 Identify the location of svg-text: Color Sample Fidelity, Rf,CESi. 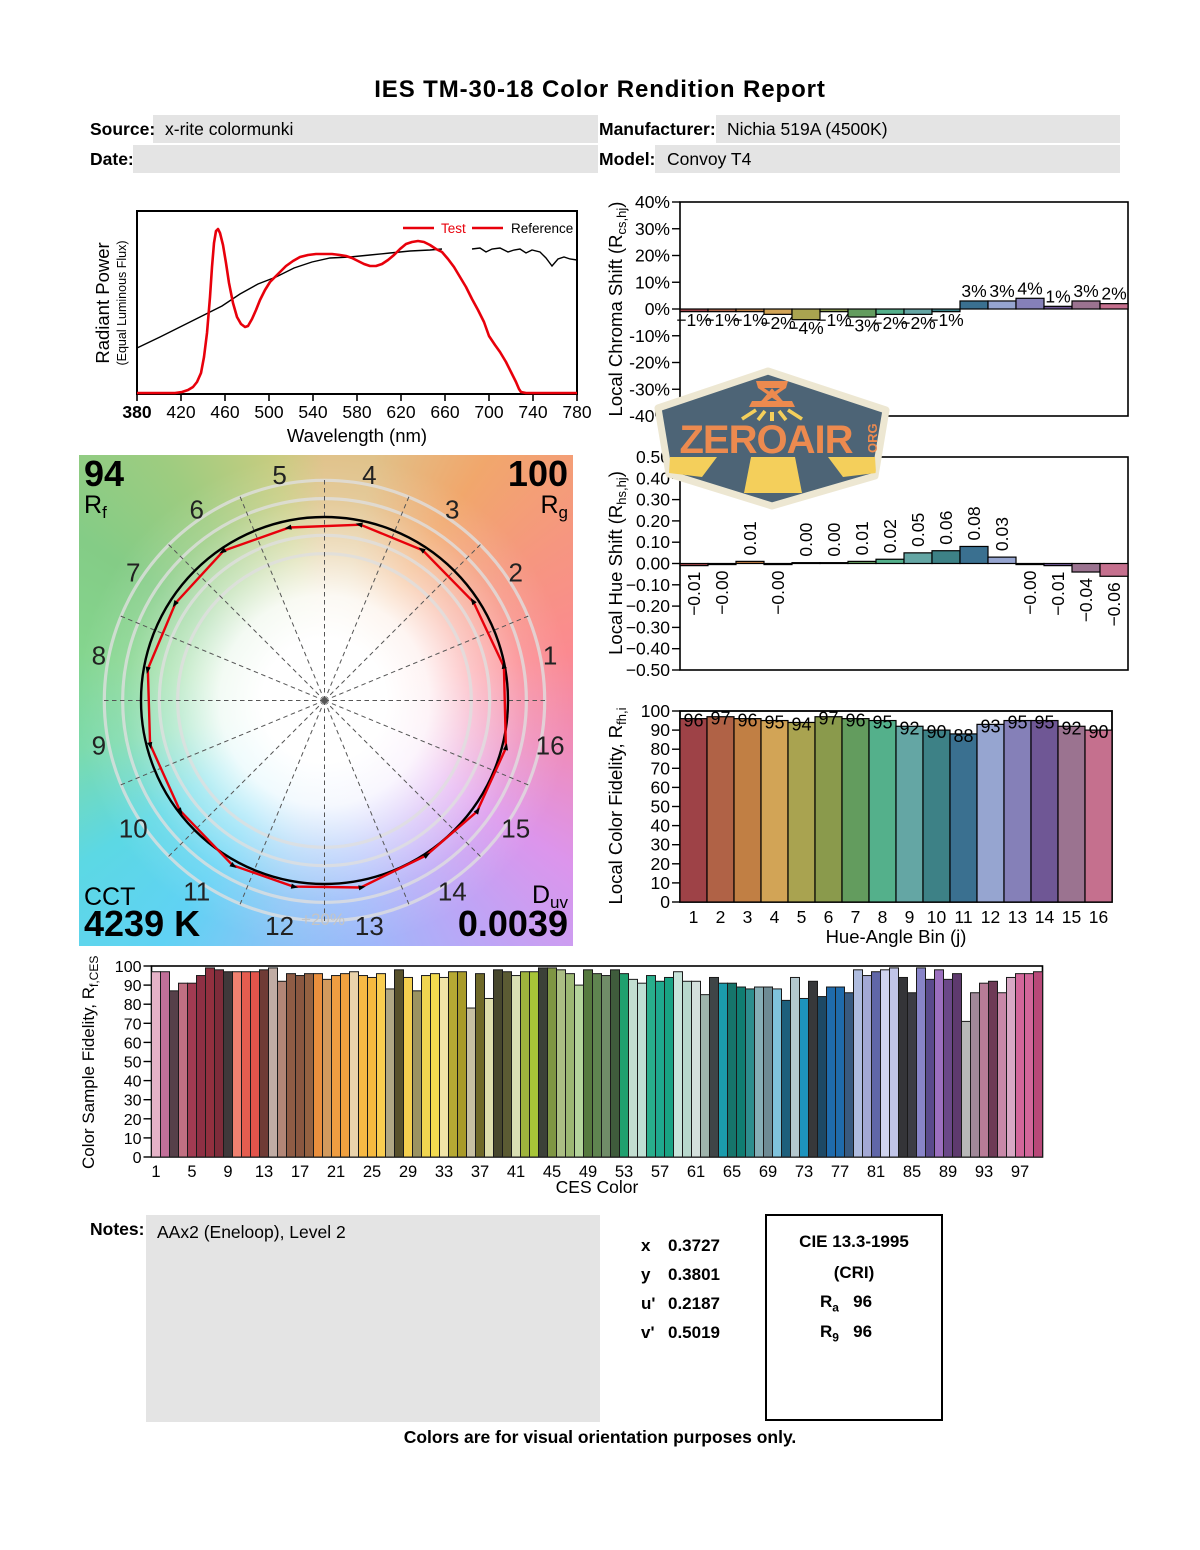
(90, 1062).